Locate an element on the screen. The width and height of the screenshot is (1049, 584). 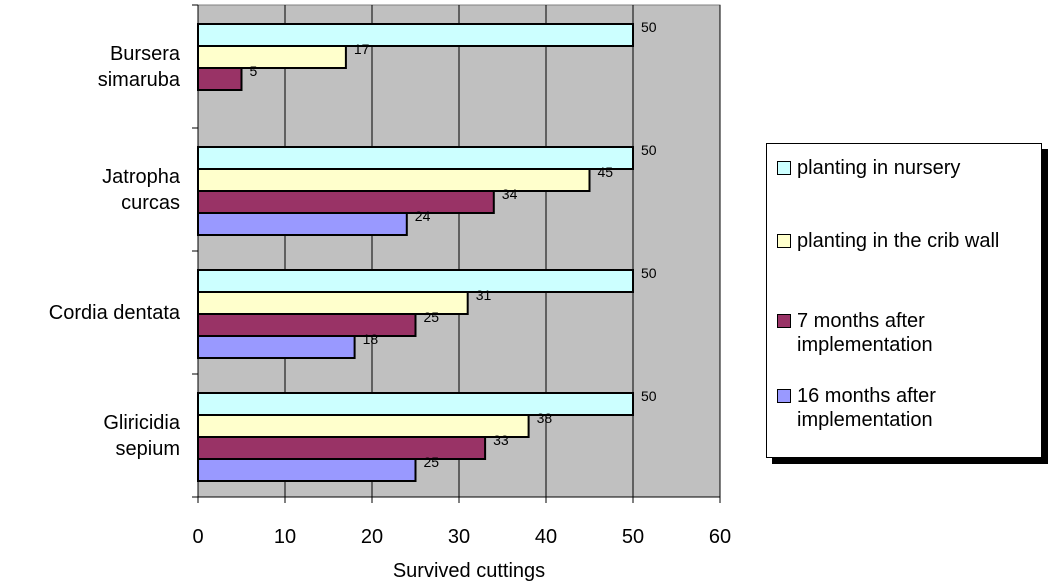
value-label: 31 is located at coordinates (484, 295).